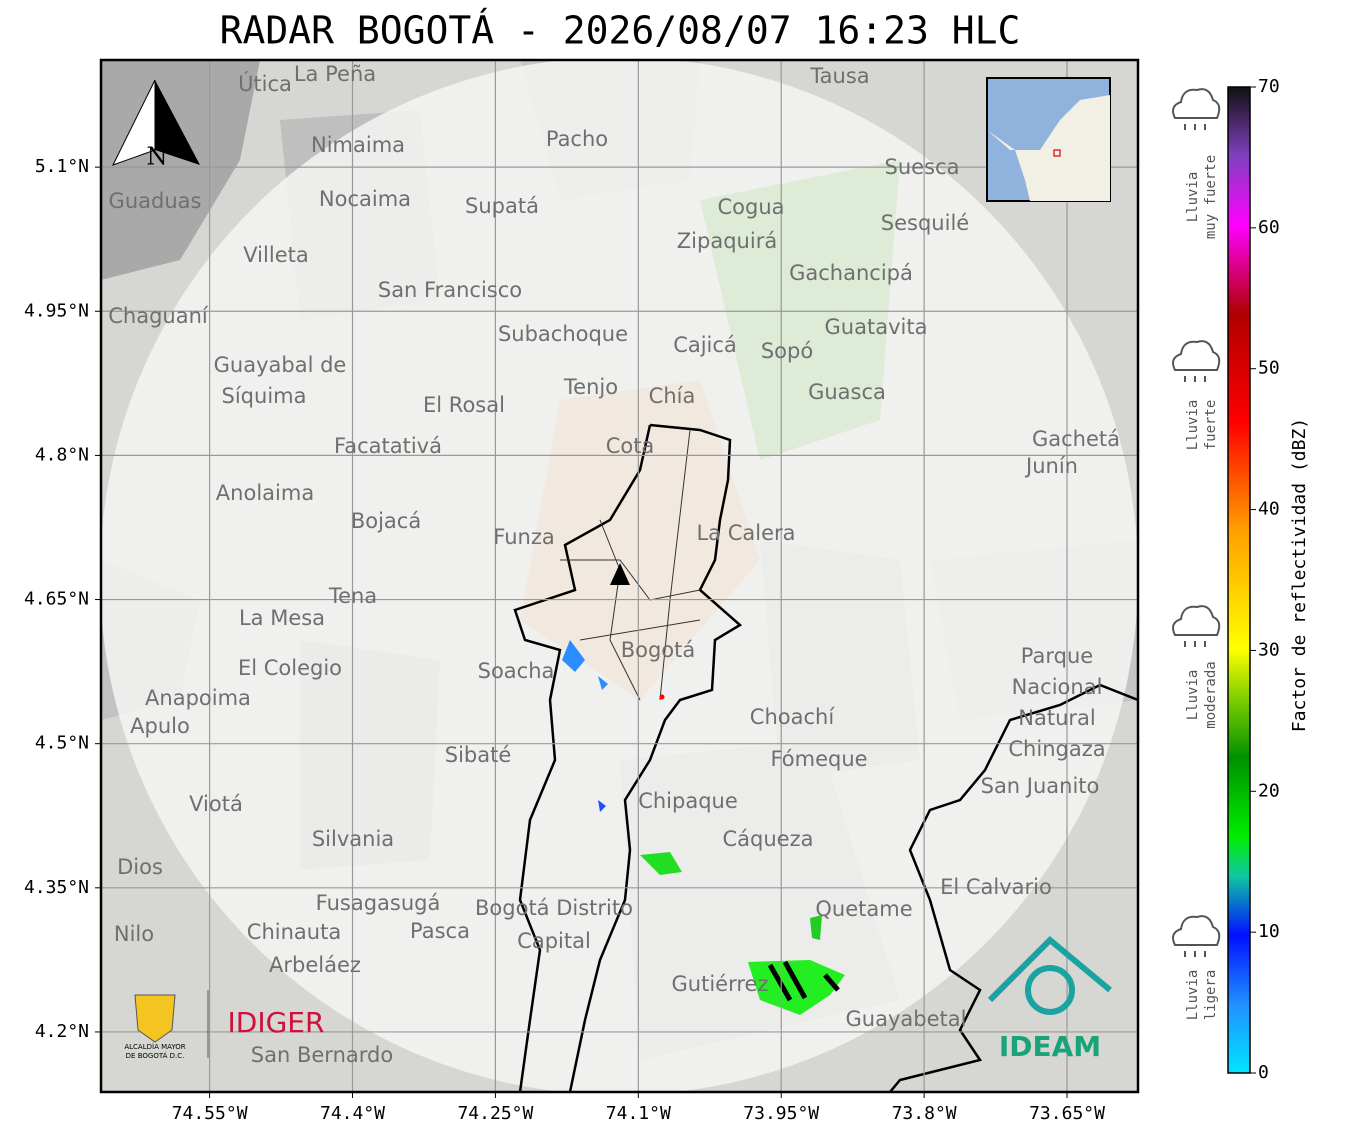 This screenshot has height=1139, width=1349. Describe the element at coordinates (56, 887) in the screenshot. I see `y-tick-label: 4.35°N` at that location.